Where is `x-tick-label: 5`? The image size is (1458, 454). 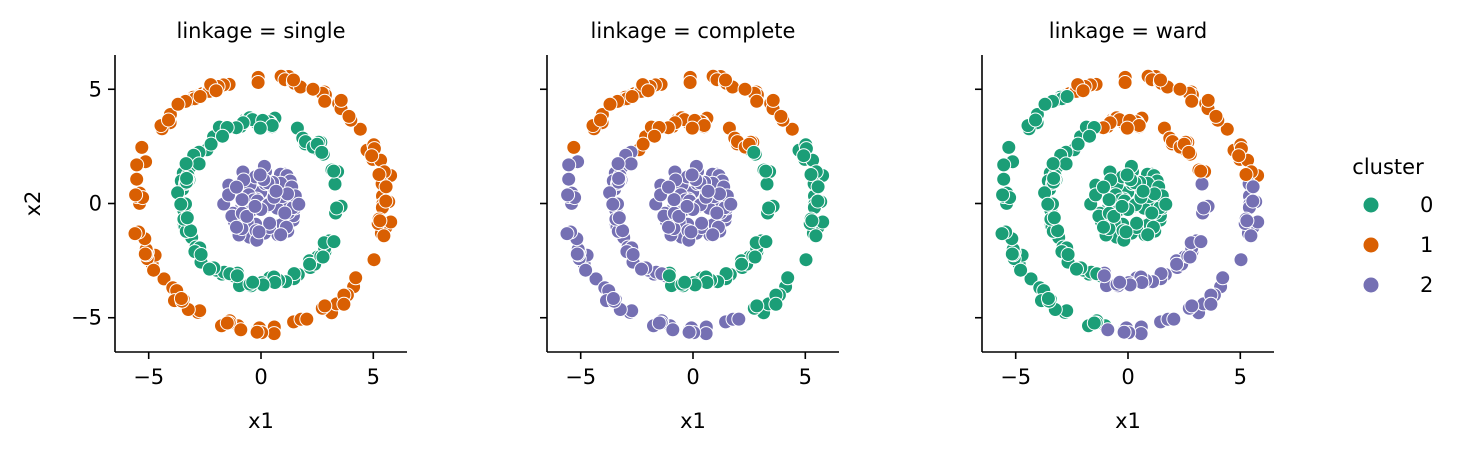
x-tick-label: 5 is located at coordinates (805, 377).